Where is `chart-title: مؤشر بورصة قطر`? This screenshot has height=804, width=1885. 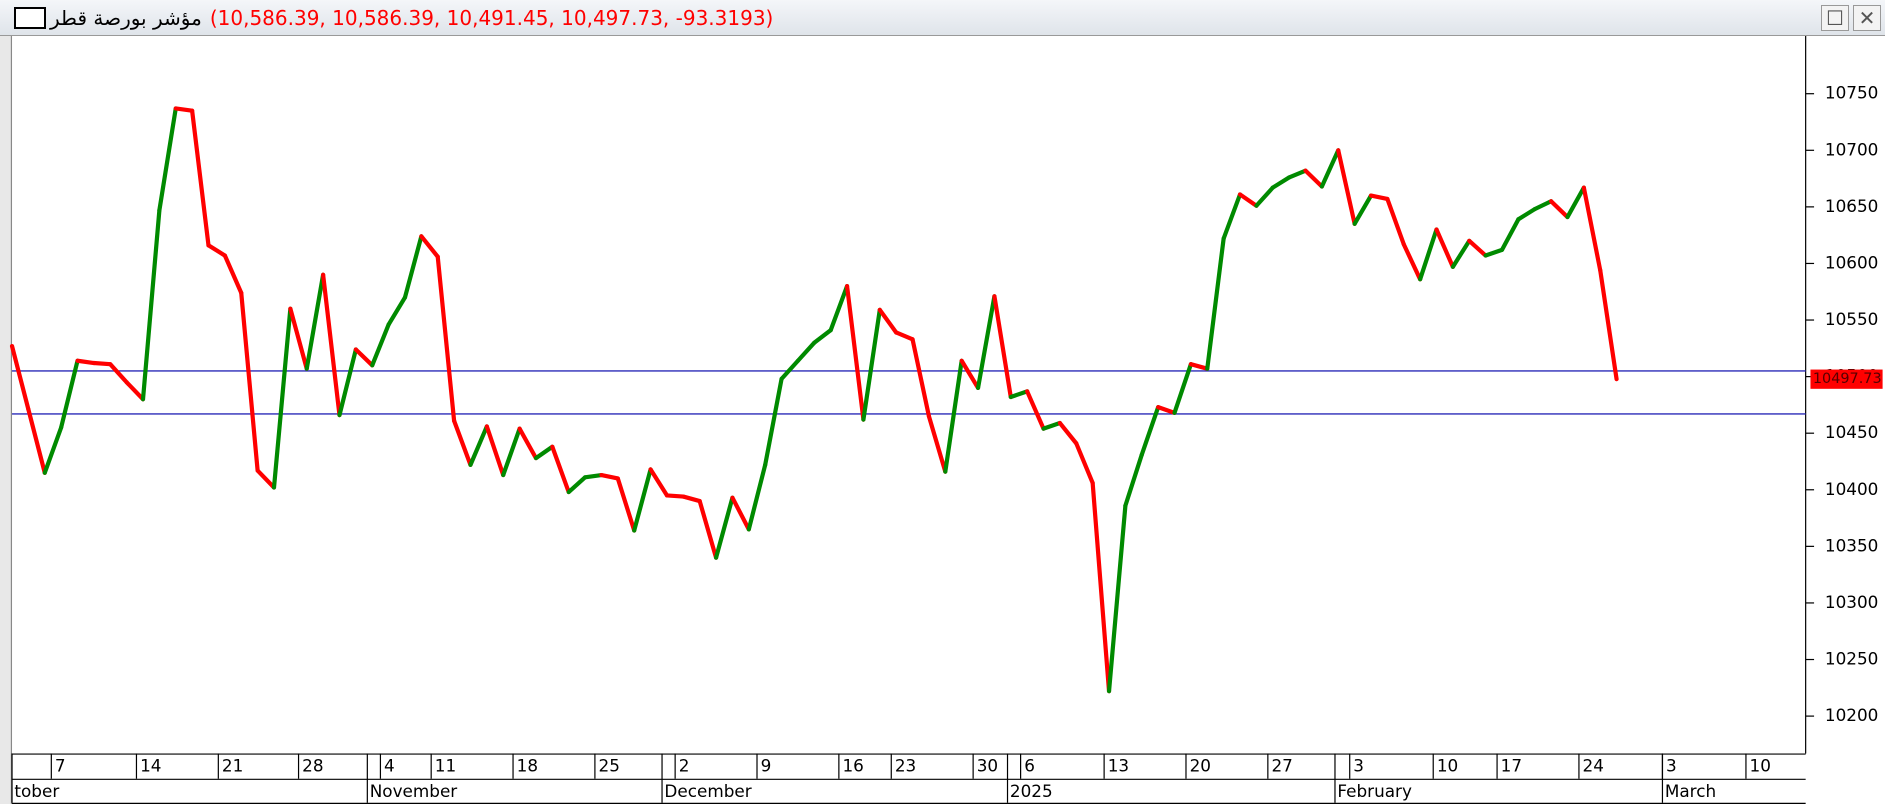 chart-title: مؤشر بورصة قطر is located at coordinates (126, 17).